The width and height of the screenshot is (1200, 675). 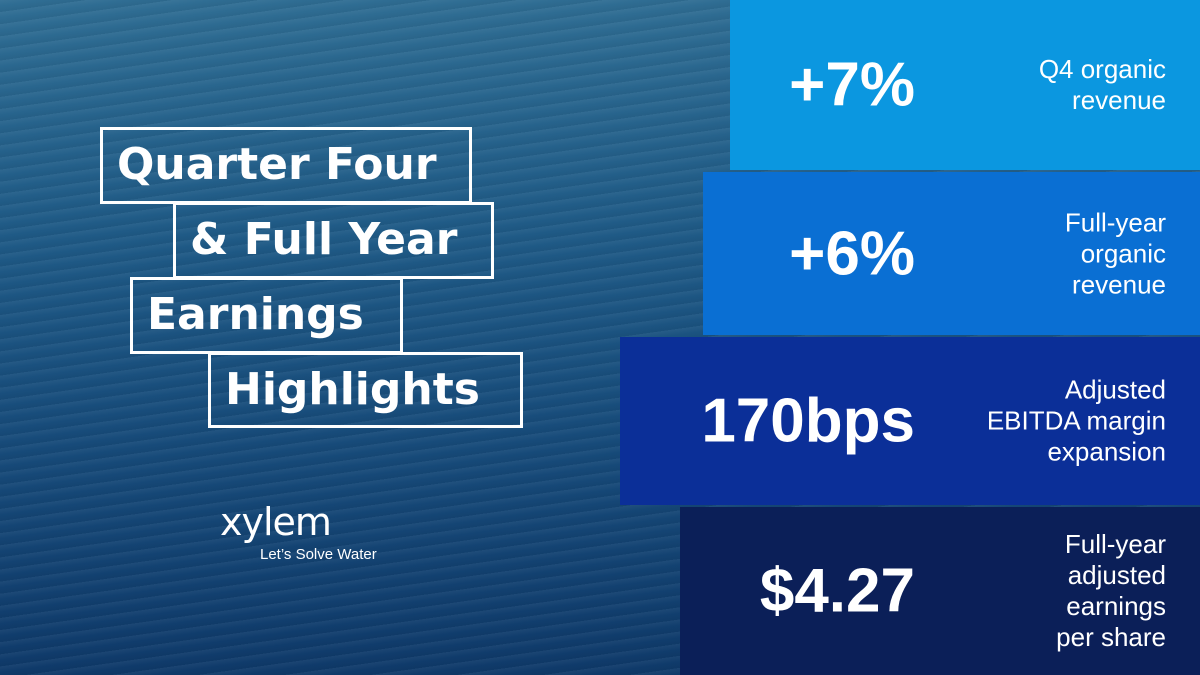 What do you see at coordinates (333, 240) in the screenshot?
I see `title-line: & Full Year` at bounding box center [333, 240].